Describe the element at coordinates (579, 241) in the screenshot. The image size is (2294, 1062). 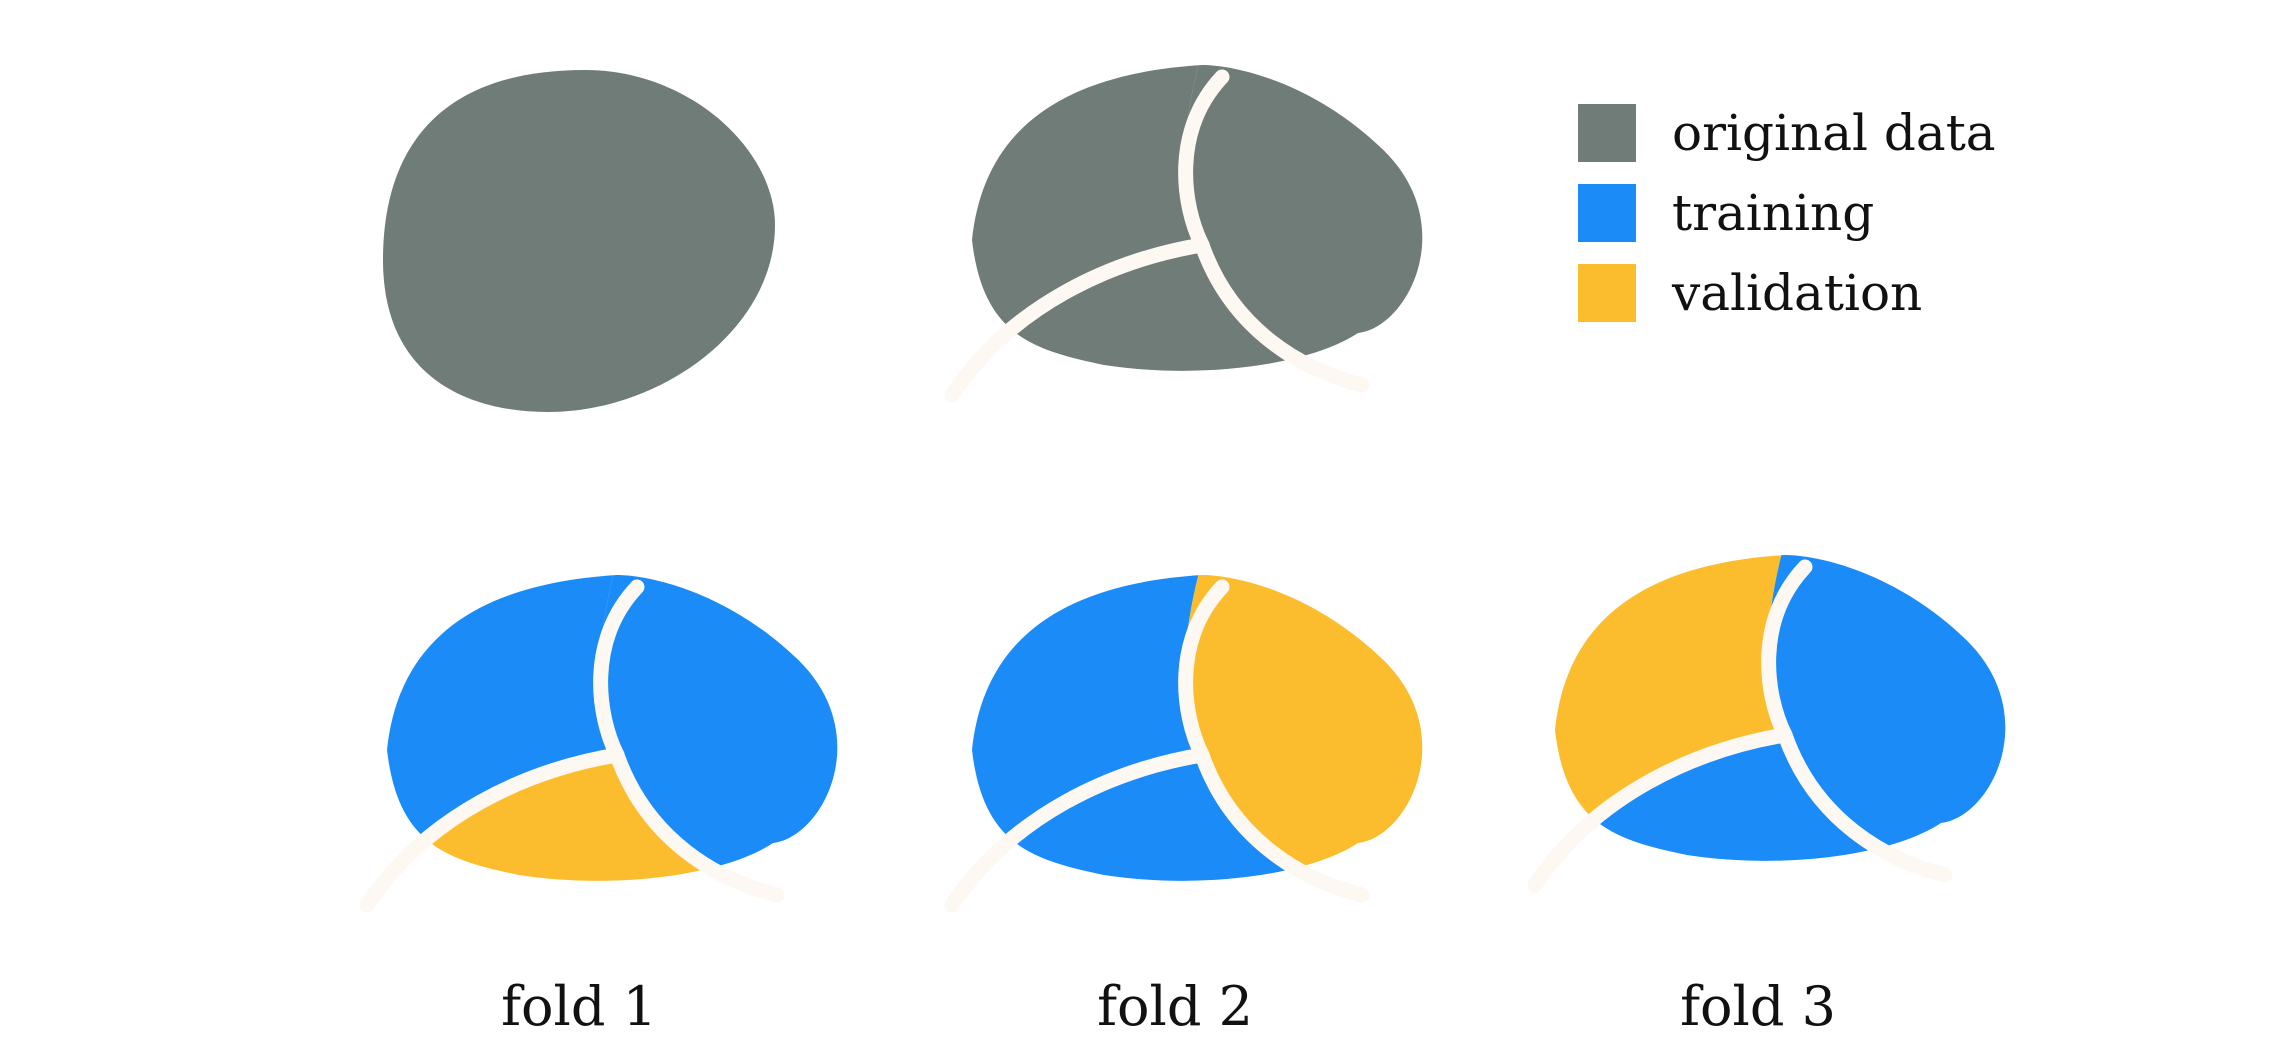
I see `original-data-blob` at that location.